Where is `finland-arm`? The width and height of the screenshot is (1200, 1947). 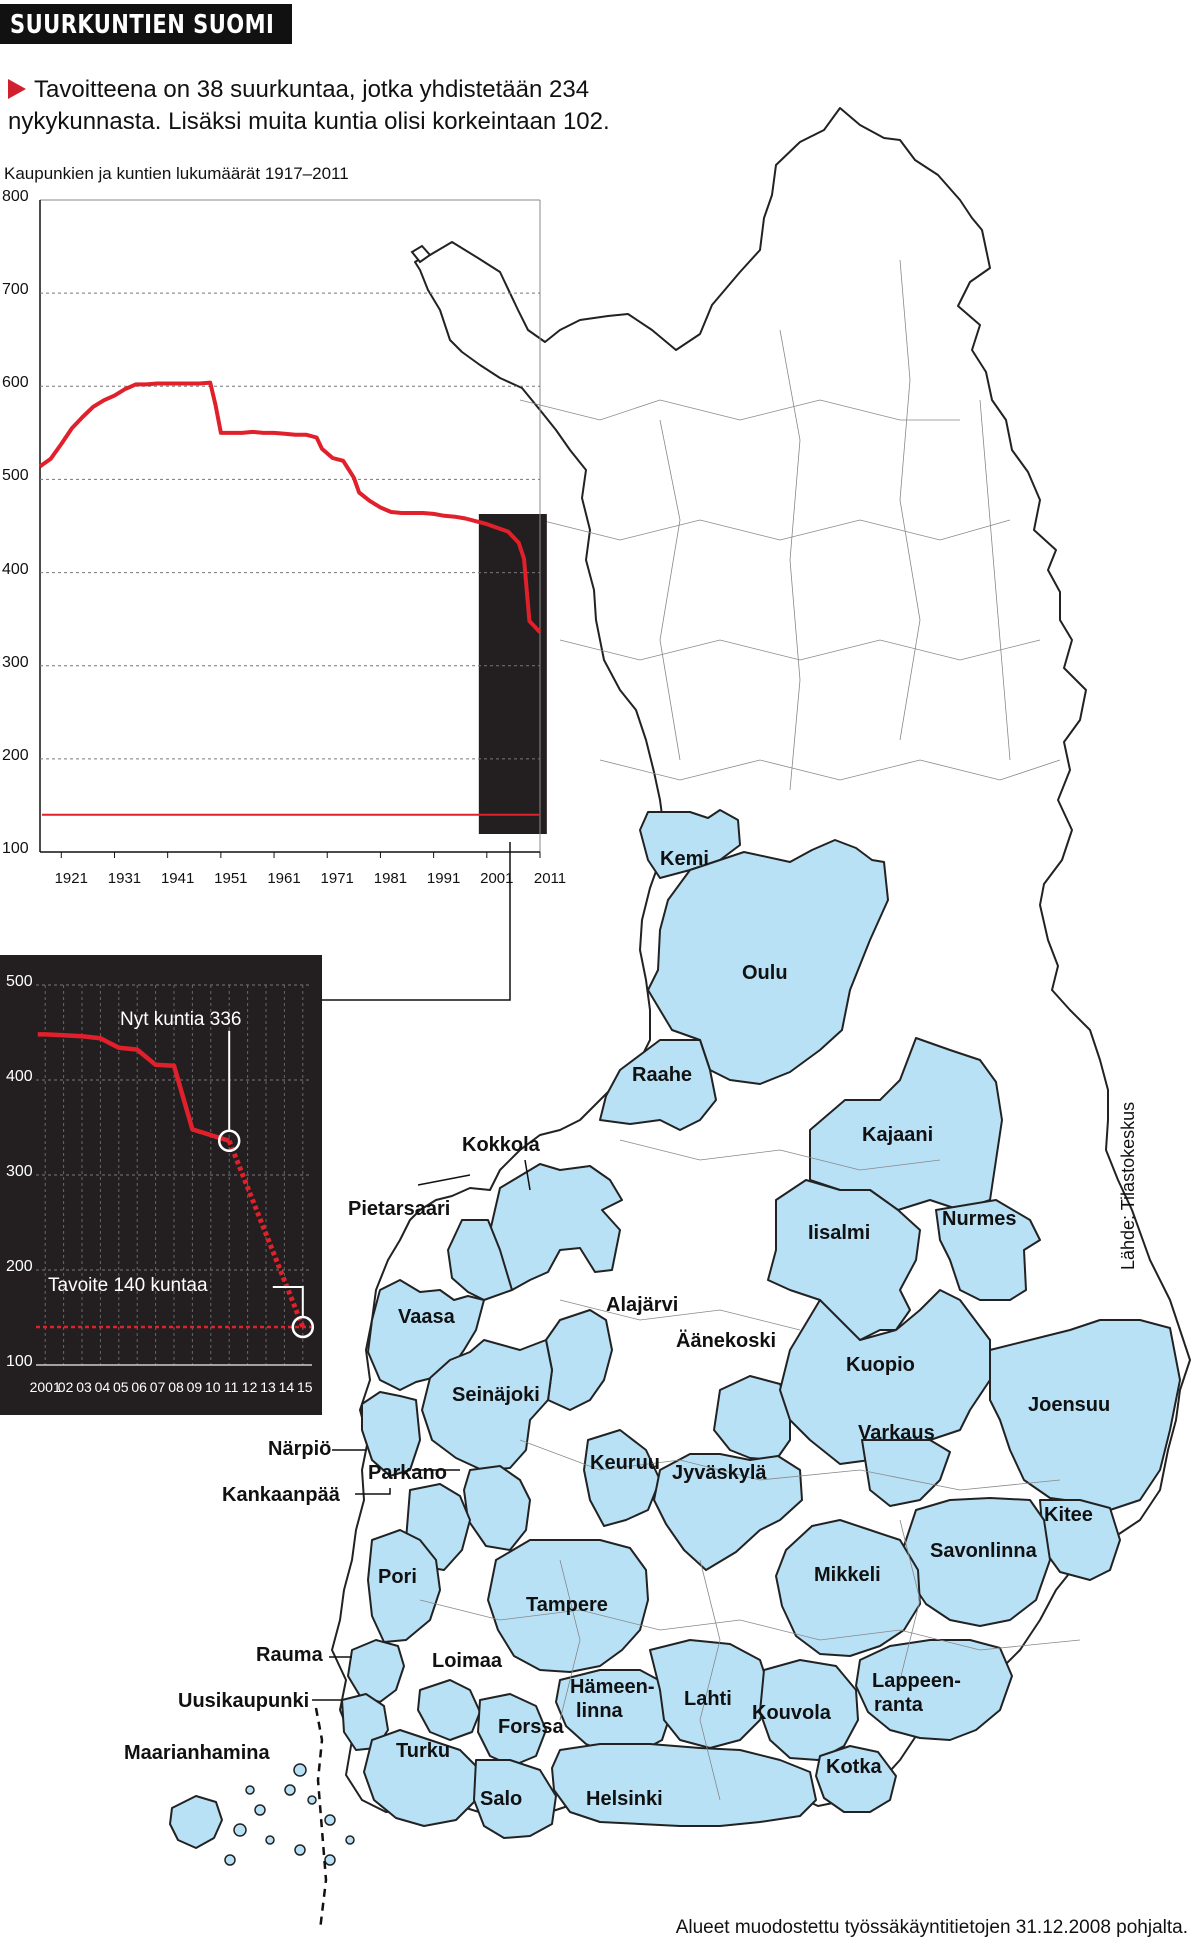
finland-arm is located at coordinates (421, 254).